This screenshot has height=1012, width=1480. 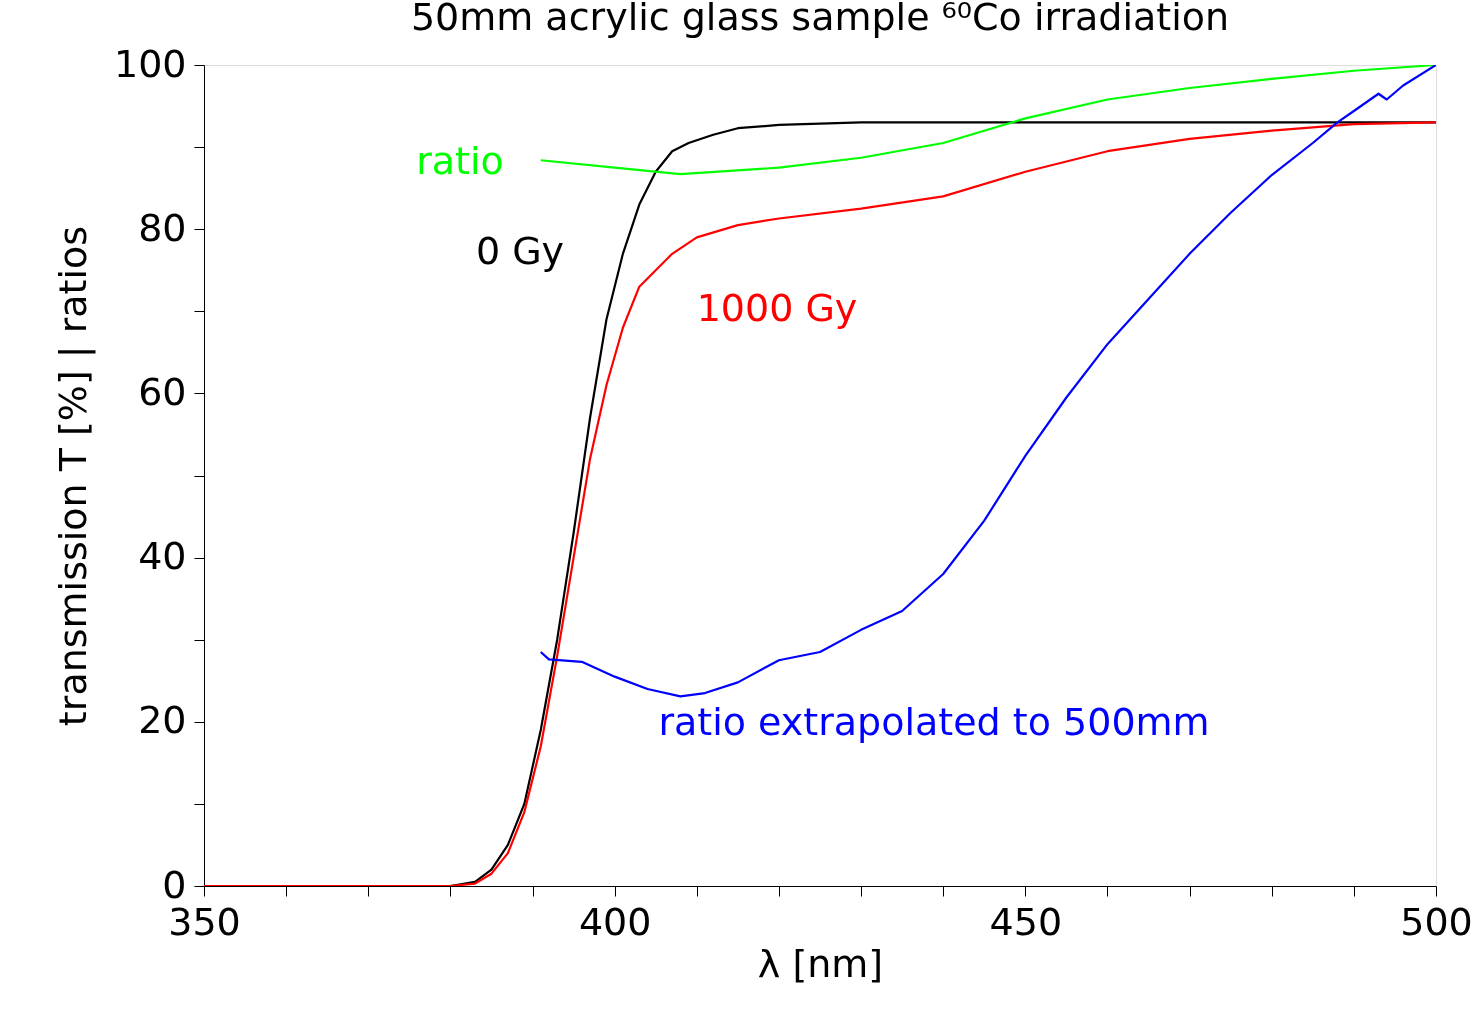 I want to click on y-tick-label: 20, so click(x=162, y=720).